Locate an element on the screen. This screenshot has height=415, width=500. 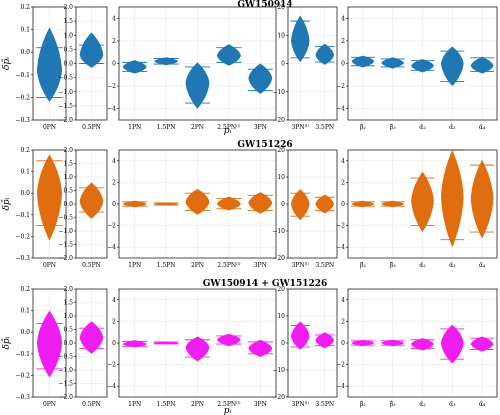
y-tick-label: 0.1 is located at coordinates (25, 30).